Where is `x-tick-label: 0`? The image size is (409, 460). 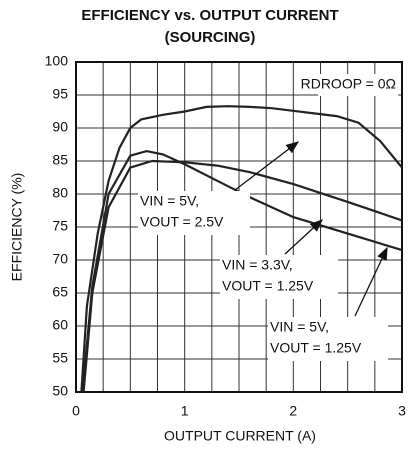 x-tick-label: 0 is located at coordinates (76, 411).